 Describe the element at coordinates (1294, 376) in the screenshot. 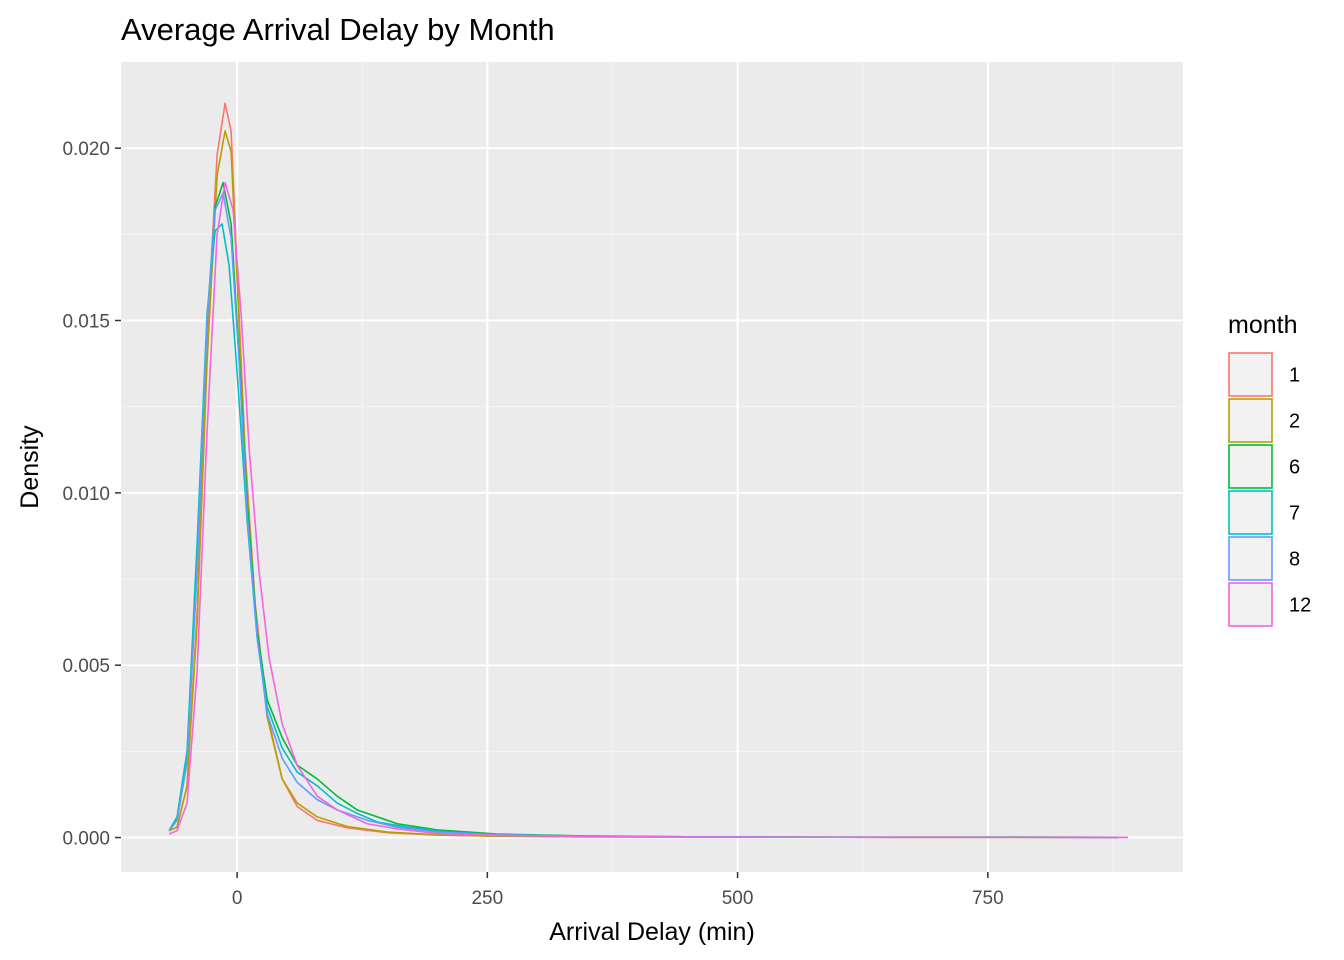

I see `legend-label-month-1: 1` at that location.